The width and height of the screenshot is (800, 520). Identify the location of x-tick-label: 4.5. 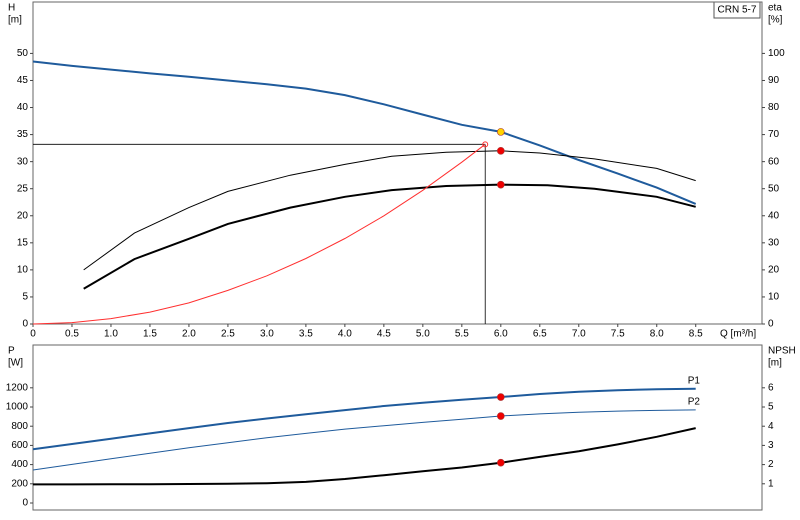
(384, 334).